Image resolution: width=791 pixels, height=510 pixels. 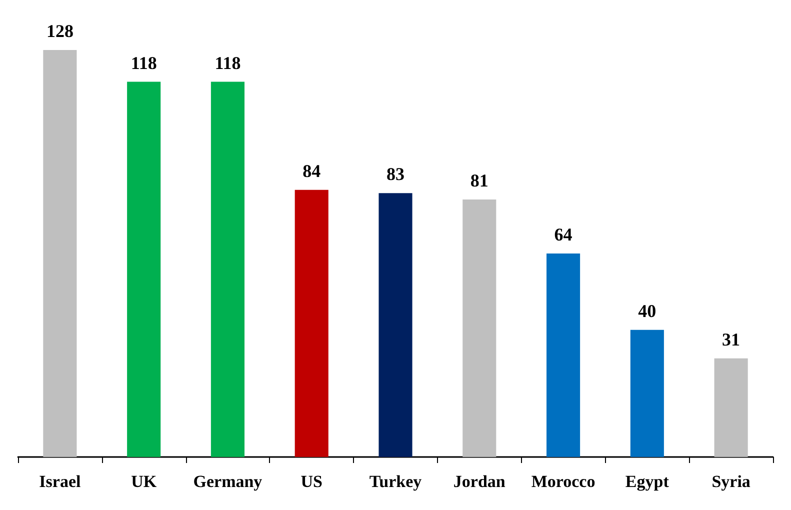 I want to click on x-tick-label: Syria, so click(x=731, y=481).